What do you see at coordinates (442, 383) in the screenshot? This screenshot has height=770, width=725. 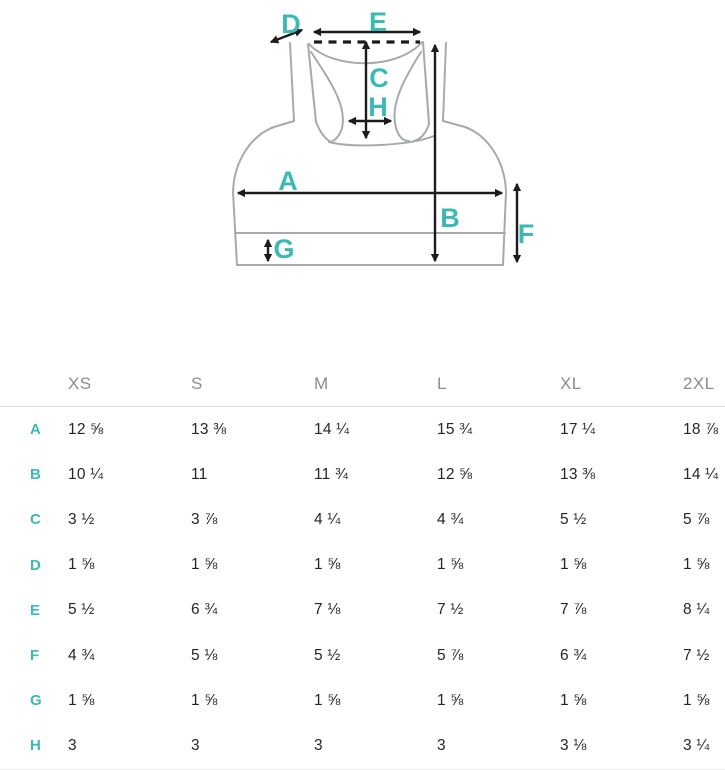 I see `column-header-l: L` at bounding box center [442, 383].